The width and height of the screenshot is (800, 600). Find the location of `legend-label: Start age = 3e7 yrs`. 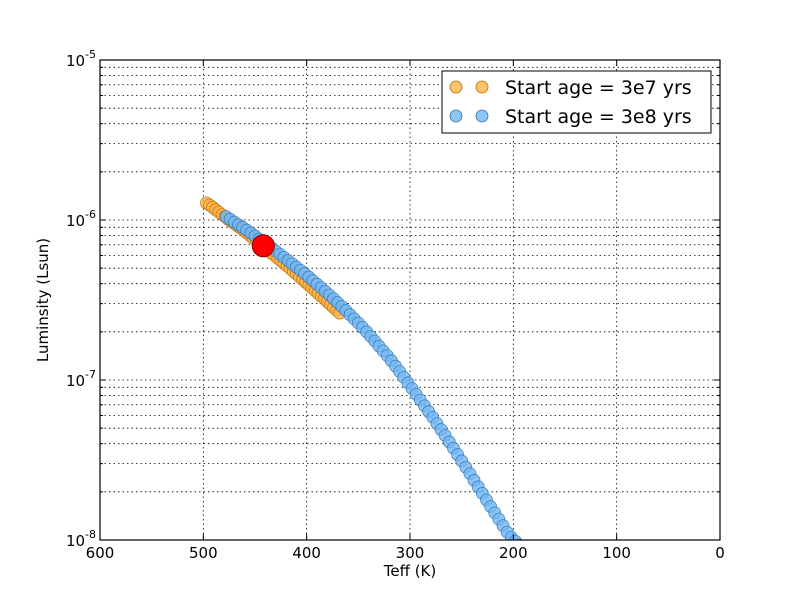

legend-label: Start age = 3e7 yrs is located at coordinates (598, 88).